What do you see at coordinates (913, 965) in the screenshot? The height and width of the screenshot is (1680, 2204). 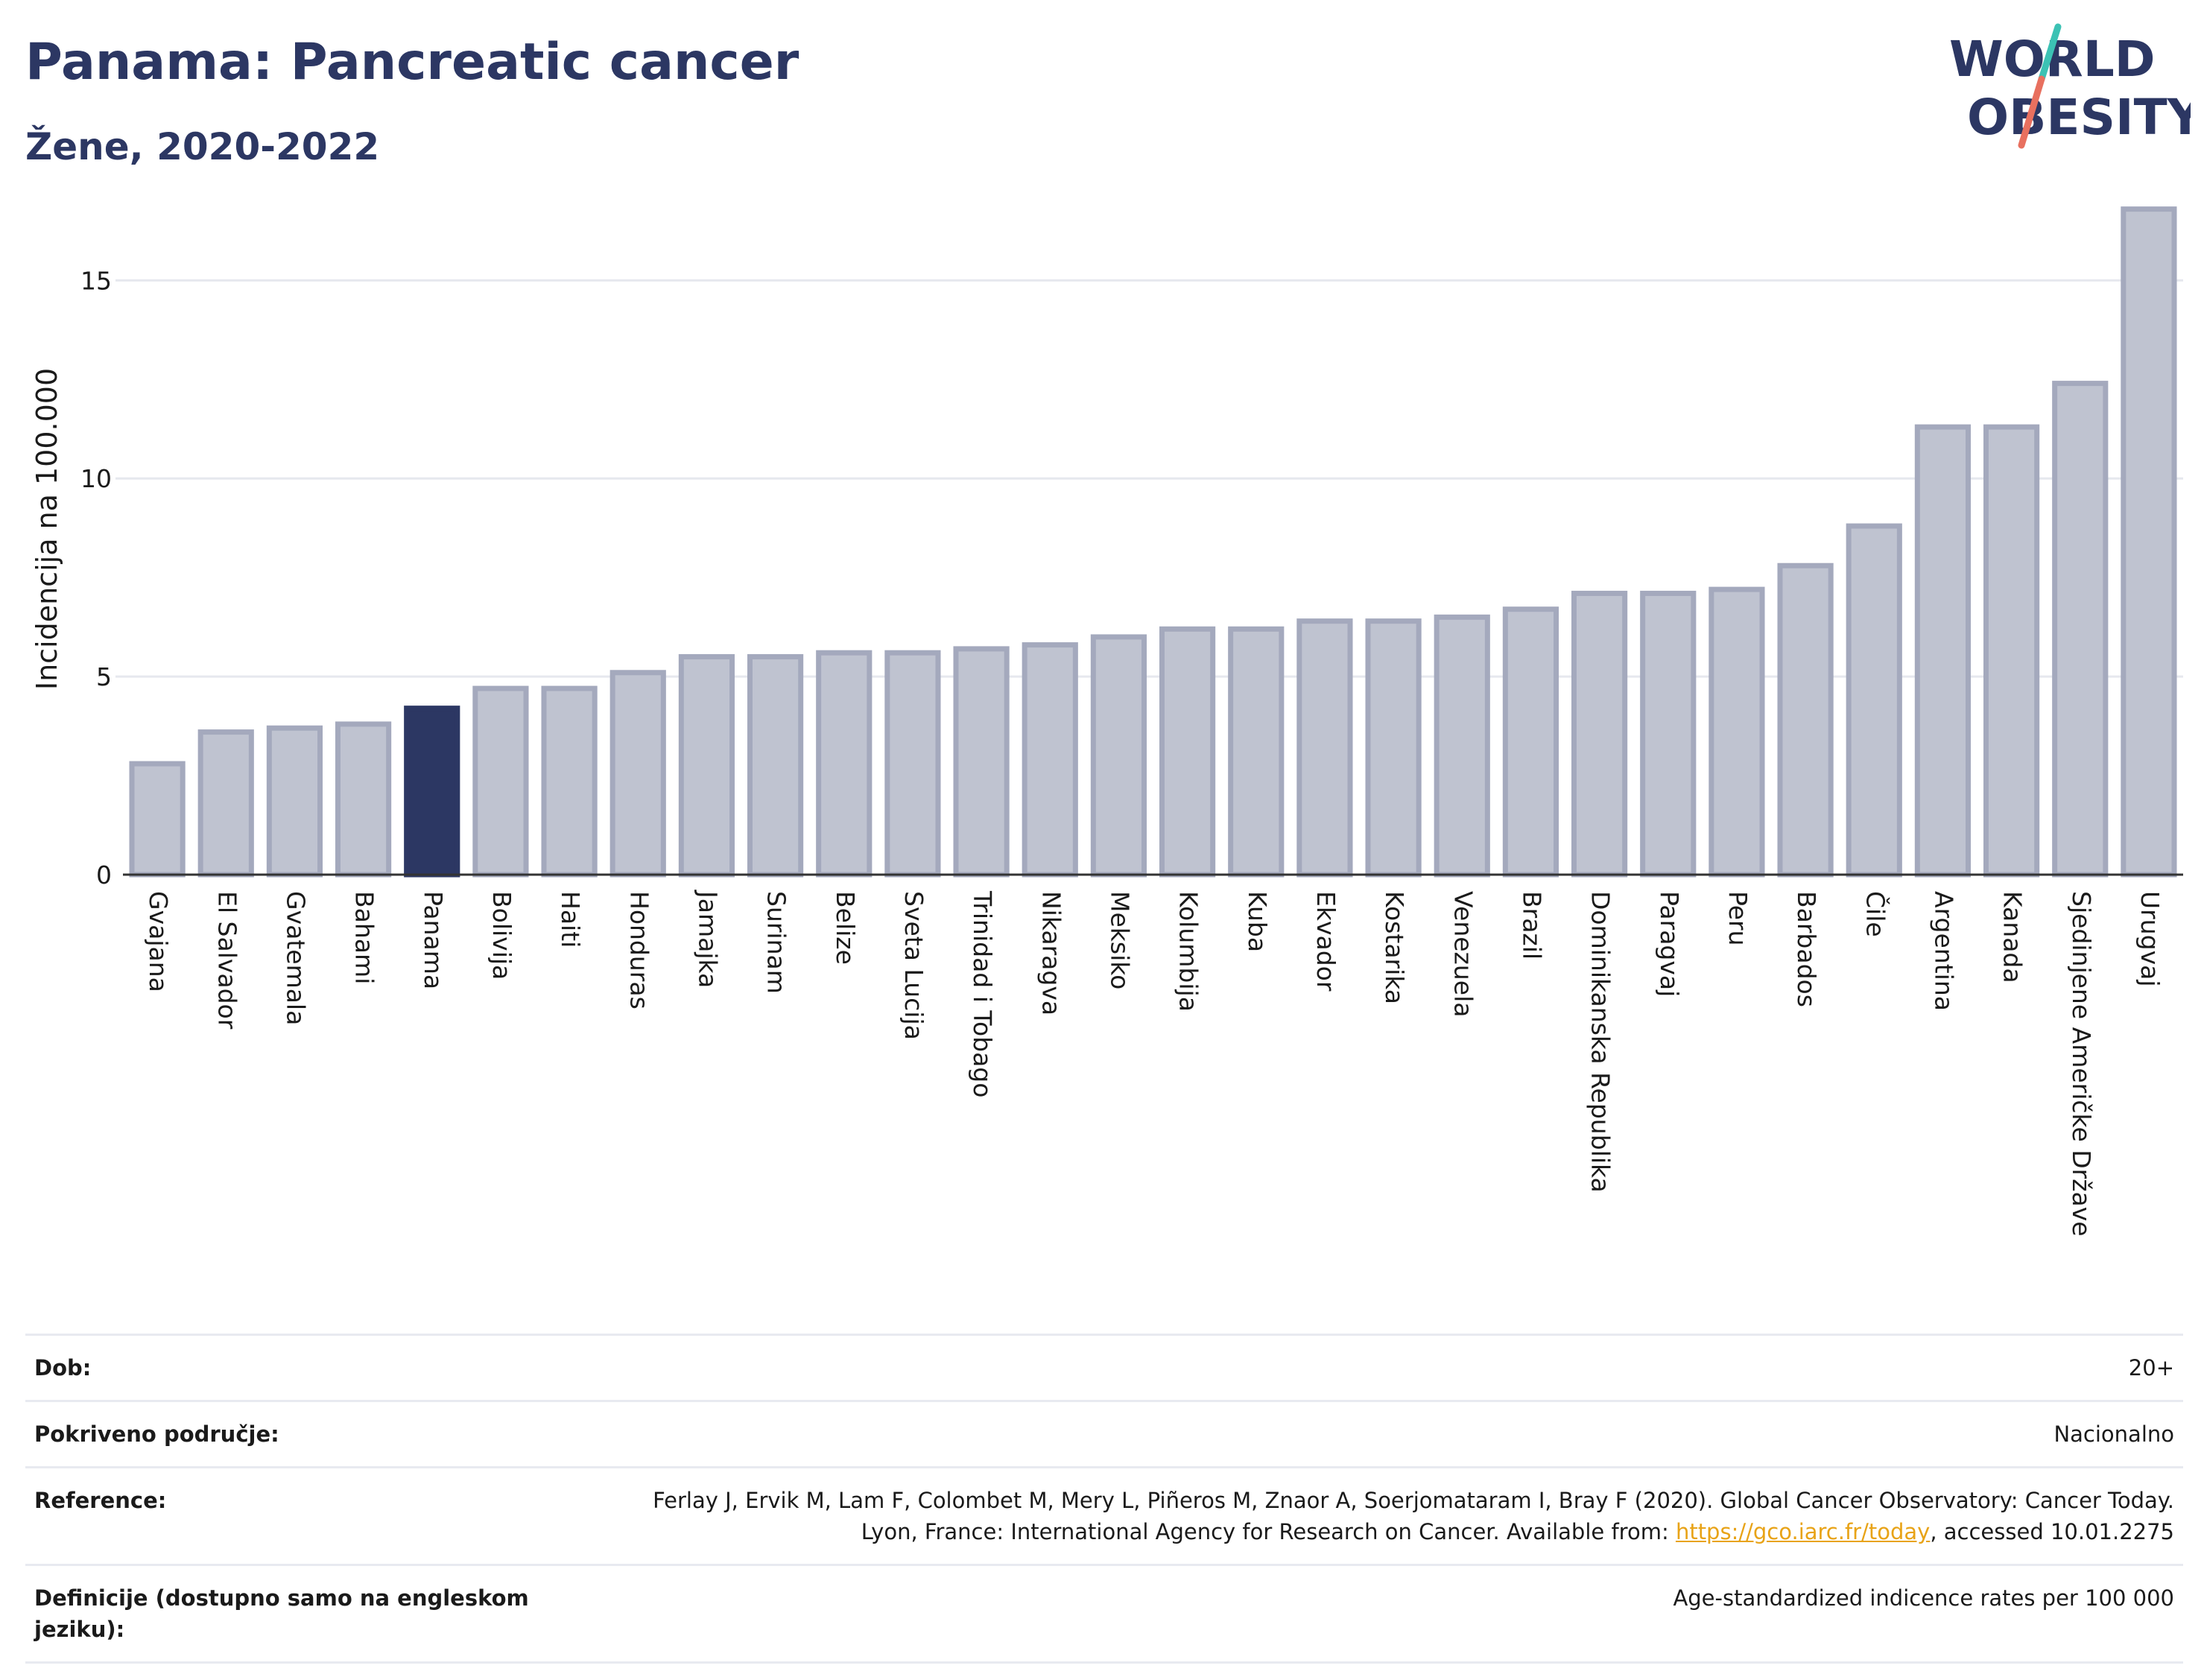 I see `x-tick-label: Sveta Lucija` at bounding box center [913, 965].